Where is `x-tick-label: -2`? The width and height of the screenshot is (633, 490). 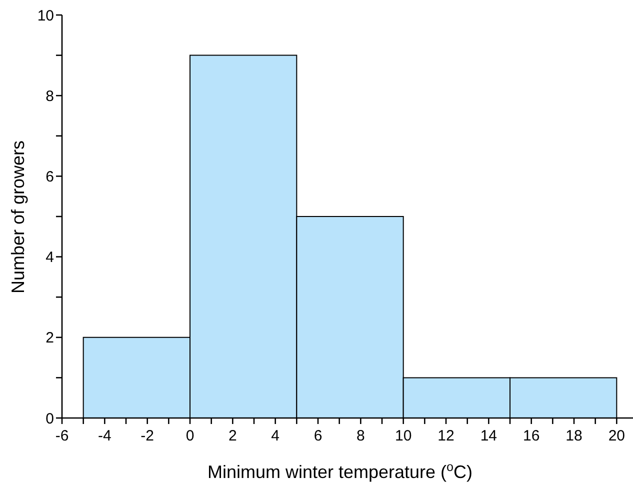
x-tick-label: -2 is located at coordinates (147, 436).